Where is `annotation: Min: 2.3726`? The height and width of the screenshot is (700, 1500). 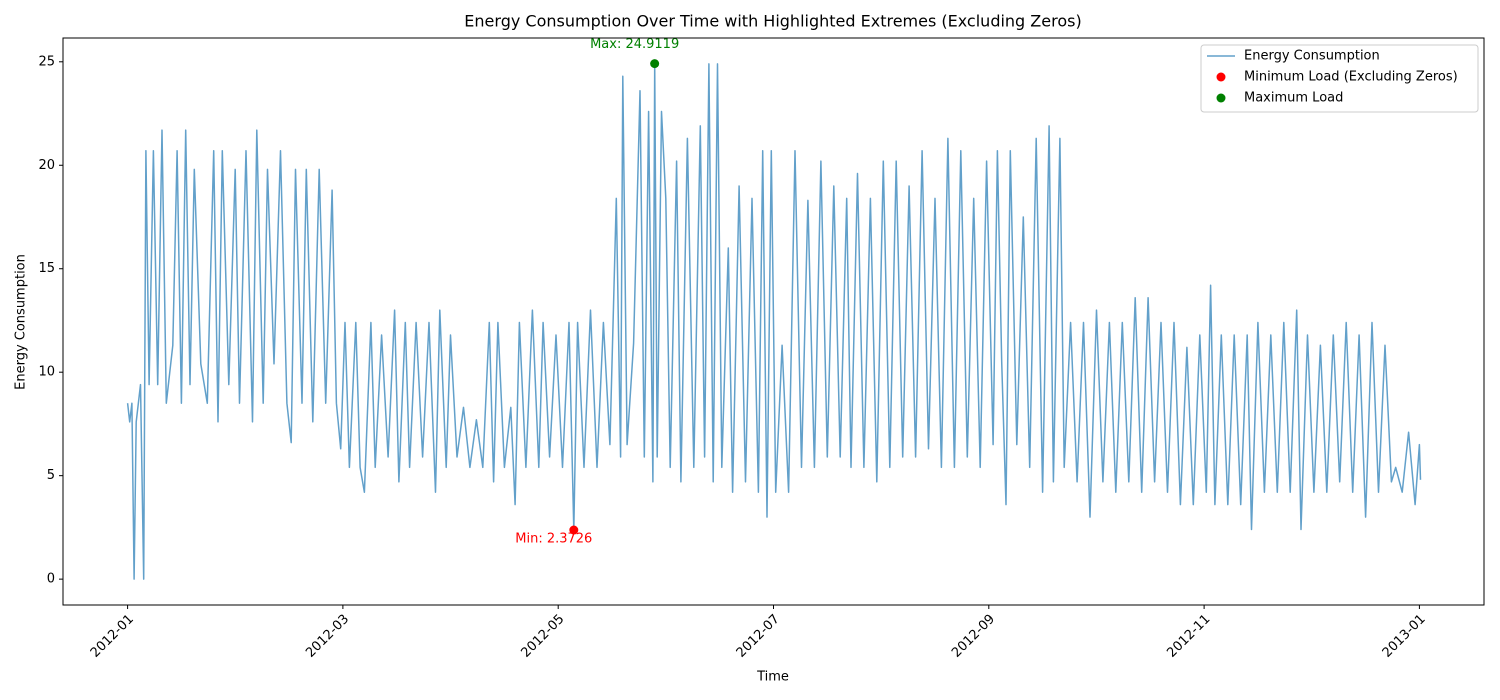
annotation: Min: 2.3726 is located at coordinates (553, 539).